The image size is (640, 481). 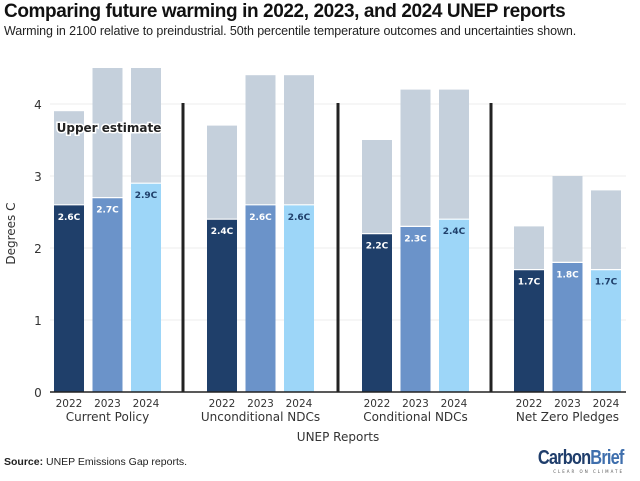 What do you see at coordinates (24, 462) in the screenshot?
I see `source-label: Source:` at bounding box center [24, 462].